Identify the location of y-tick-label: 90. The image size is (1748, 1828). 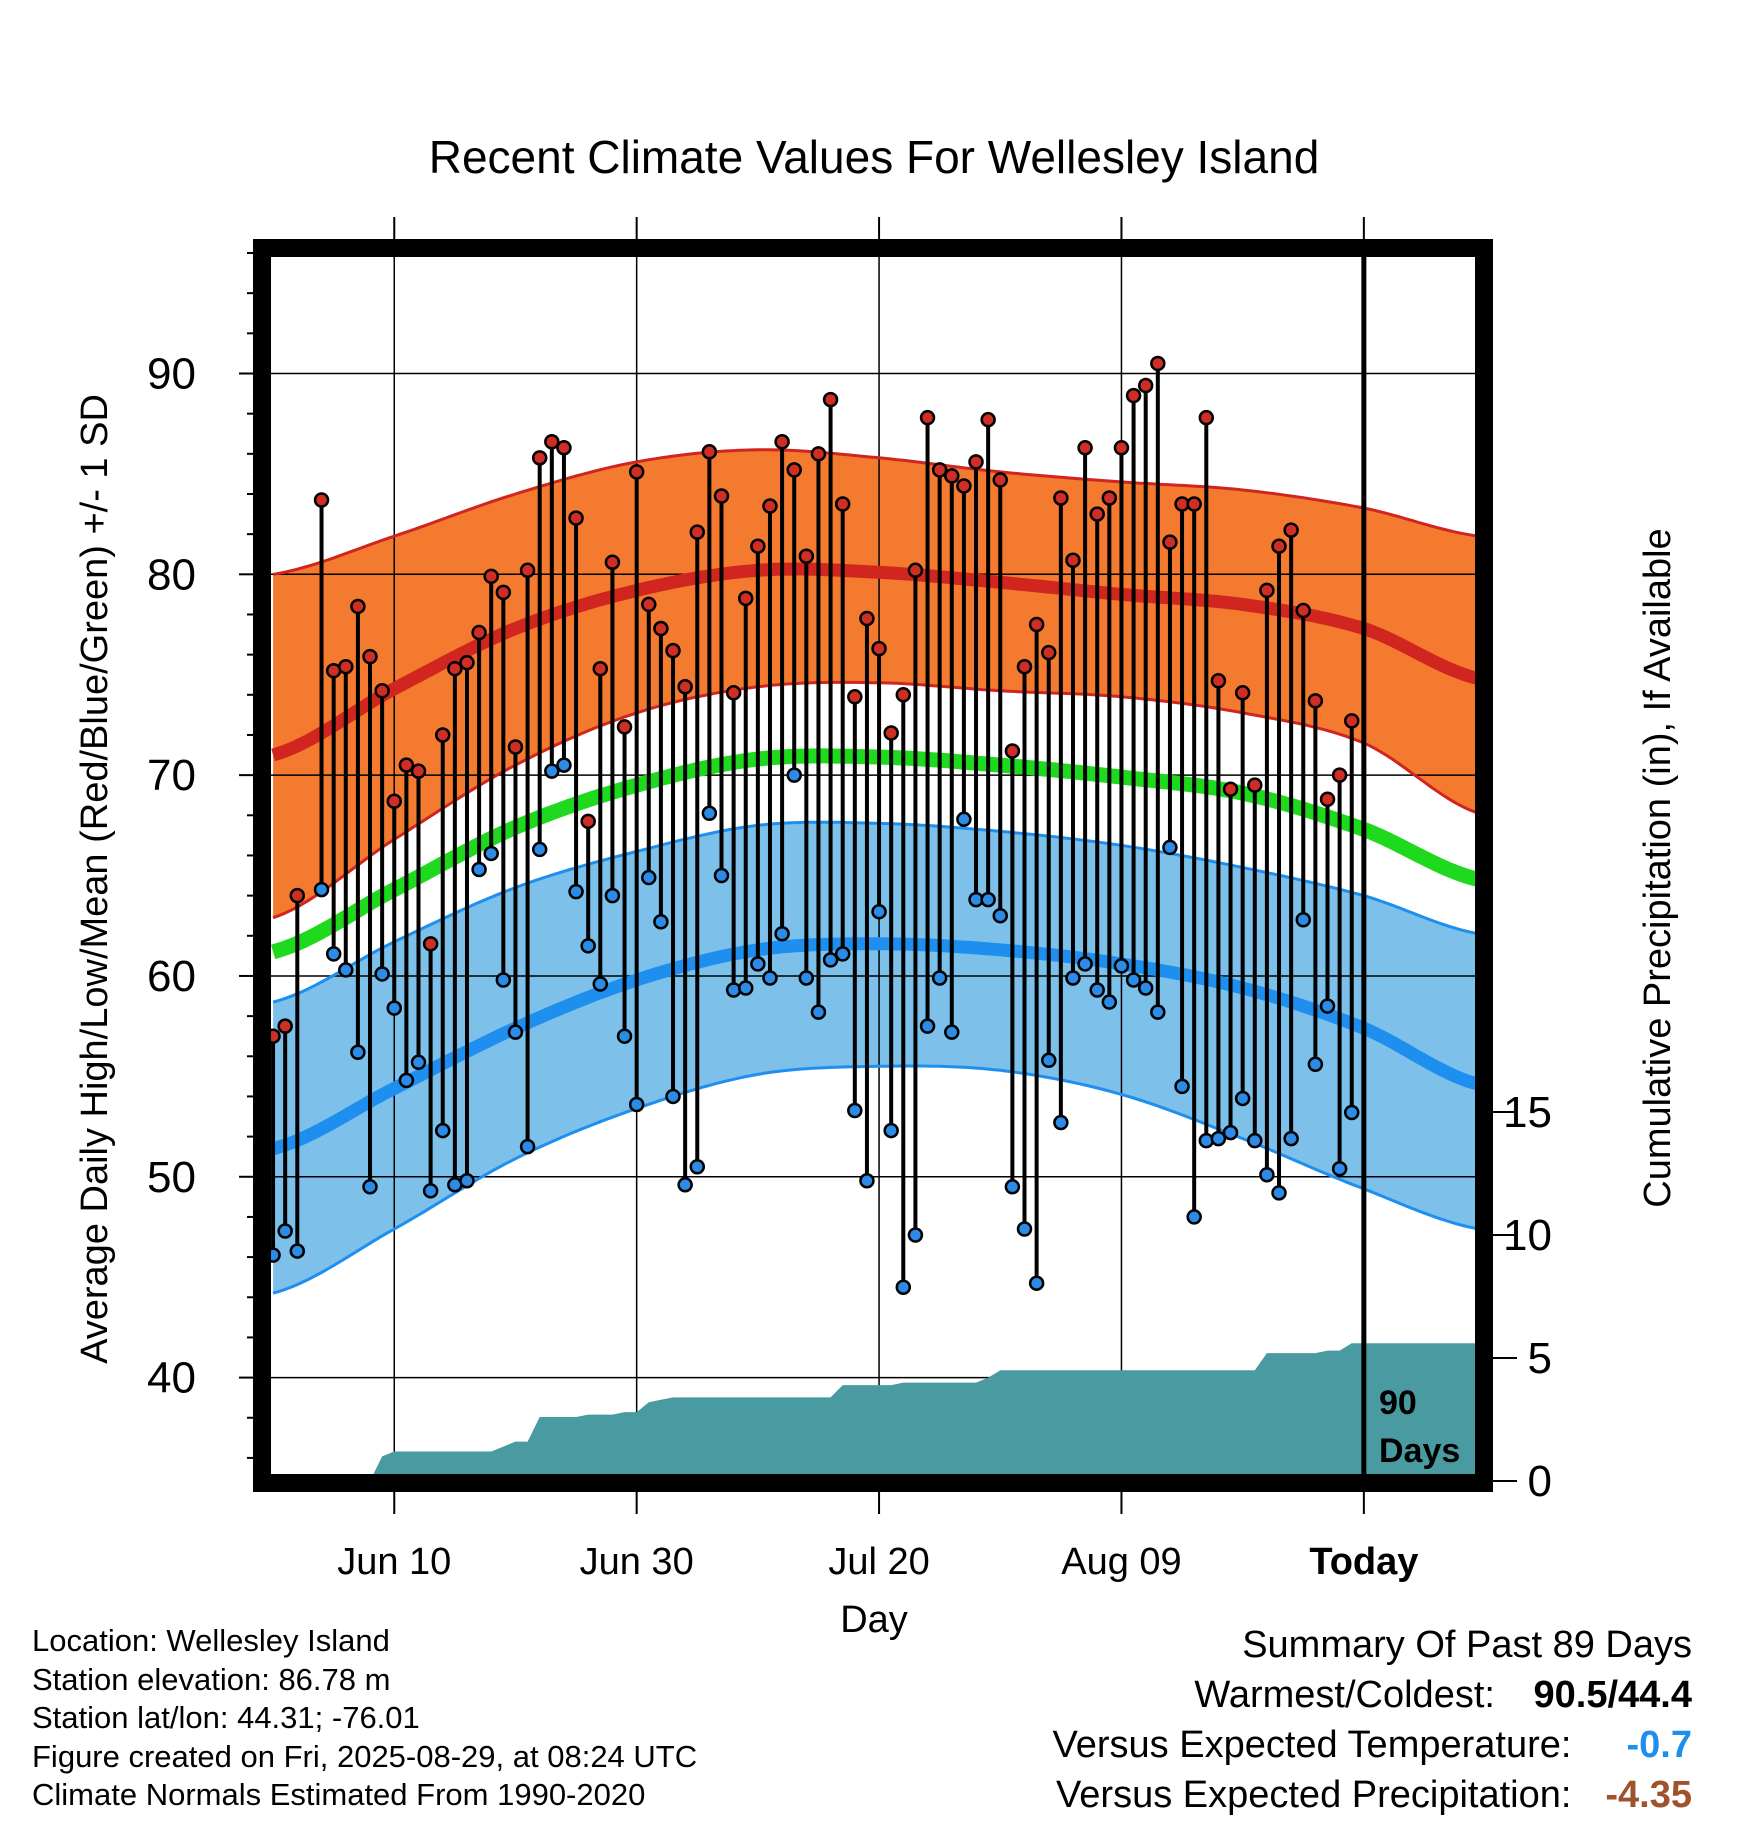
(171, 373).